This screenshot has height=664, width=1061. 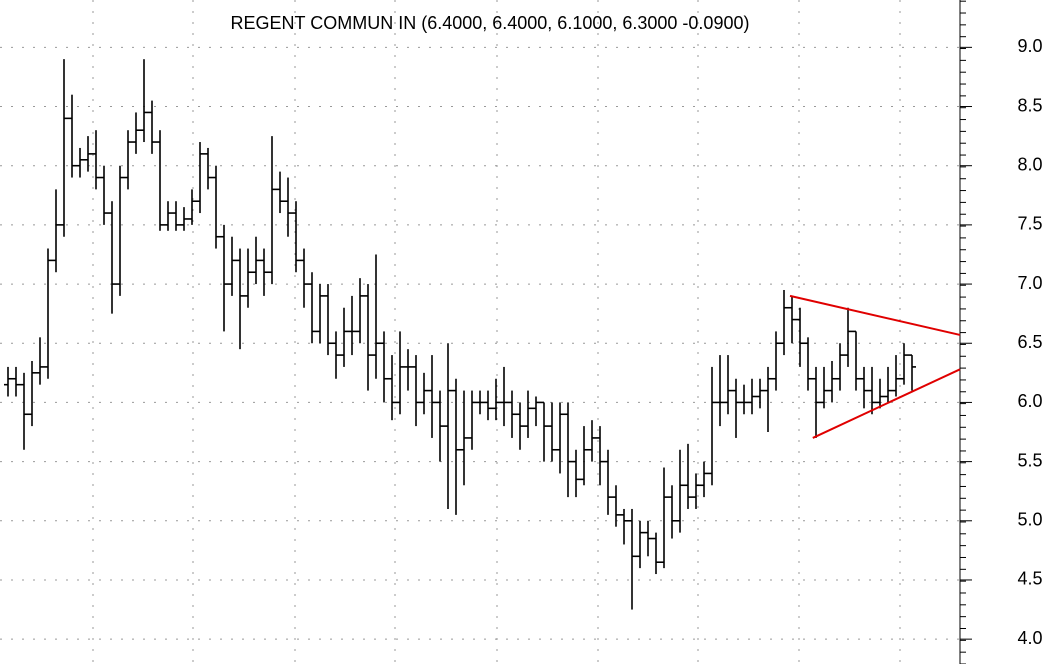 What do you see at coordinates (1029, 342) in the screenshot?
I see `y-tick-label: 6.5` at bounding box center [1029, 342].